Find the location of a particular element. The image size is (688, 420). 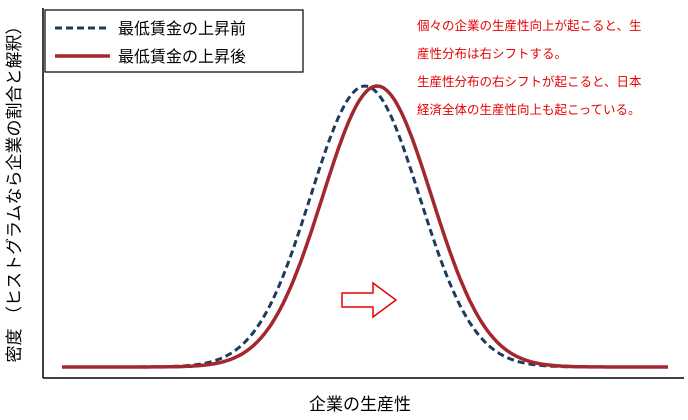

annotation-line: 産性分布は右シフトする。 is located at coordinates (492, 53).